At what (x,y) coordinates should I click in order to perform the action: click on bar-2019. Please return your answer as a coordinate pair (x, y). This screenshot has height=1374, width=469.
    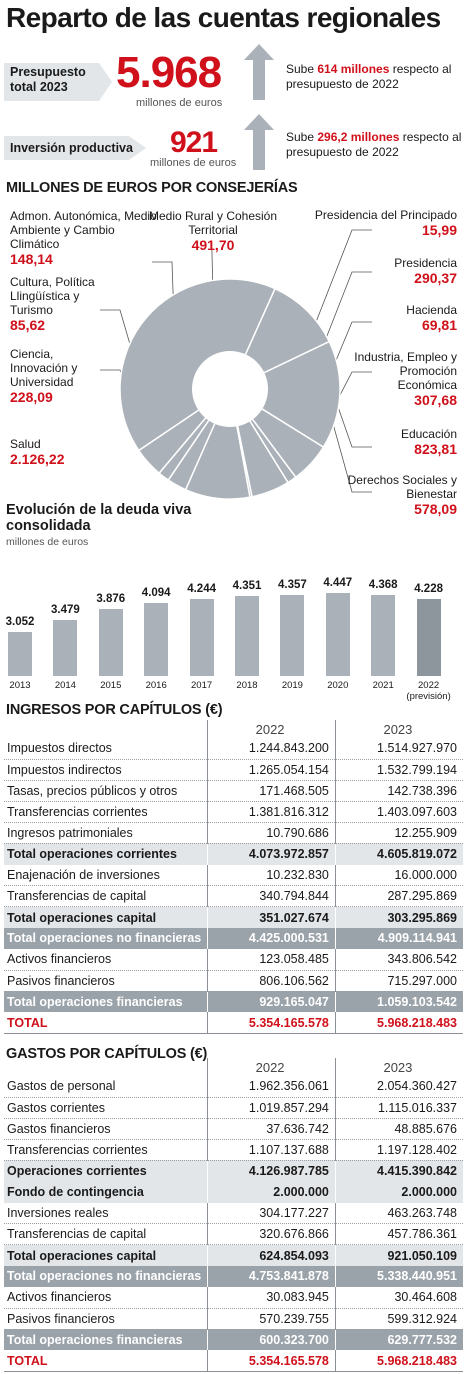
    Looking at the image, I should click on (292, 635).